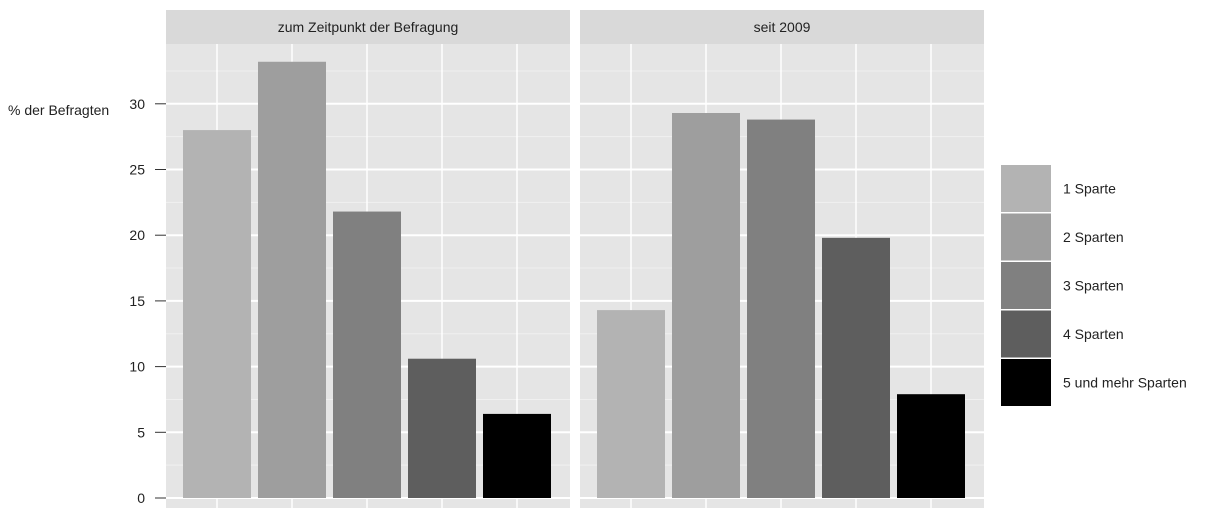 Image resolution: width=1208 pixels, height=517 pixels. I want to click on y-tick-label: 5, so click(141, 432).